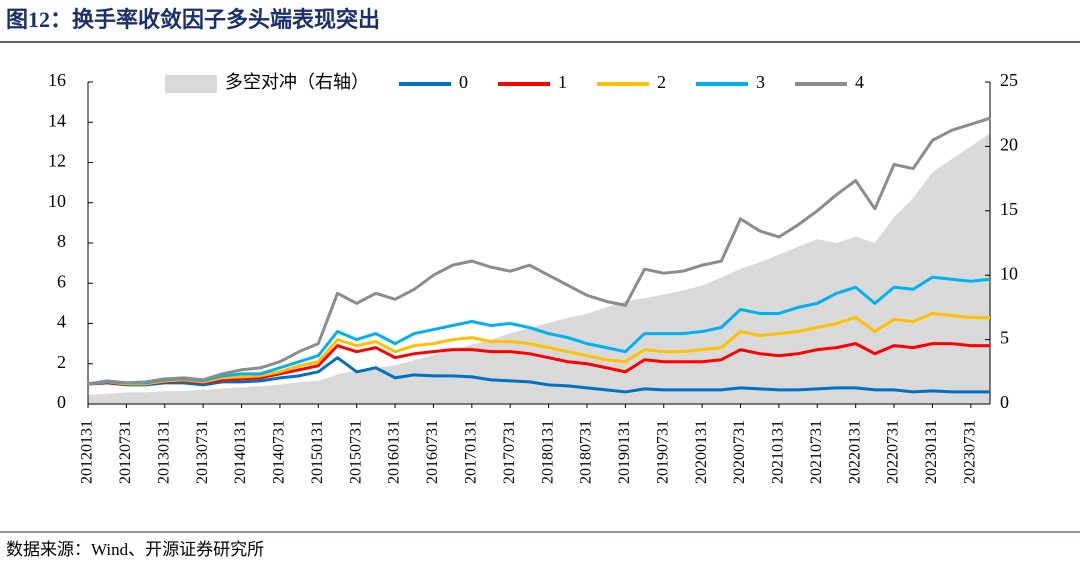 Image resolution: width=1080 pixels, height=566 pixels. I want to click on x-tick-label: 20230131, so click(931, 452).